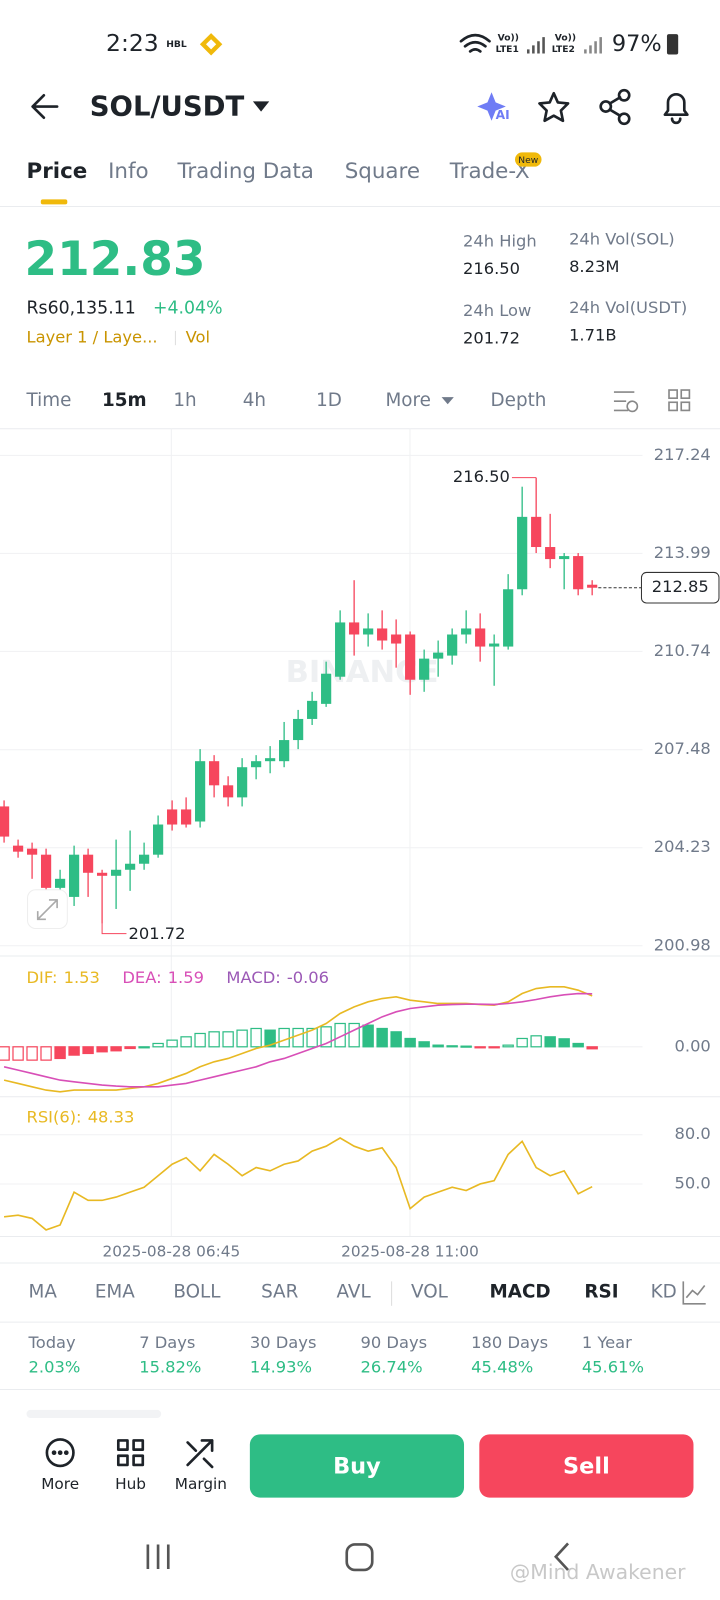  Describe the element at coordinates (507, 49) in the screenshot. I see `lte1: LTE1` at that location.